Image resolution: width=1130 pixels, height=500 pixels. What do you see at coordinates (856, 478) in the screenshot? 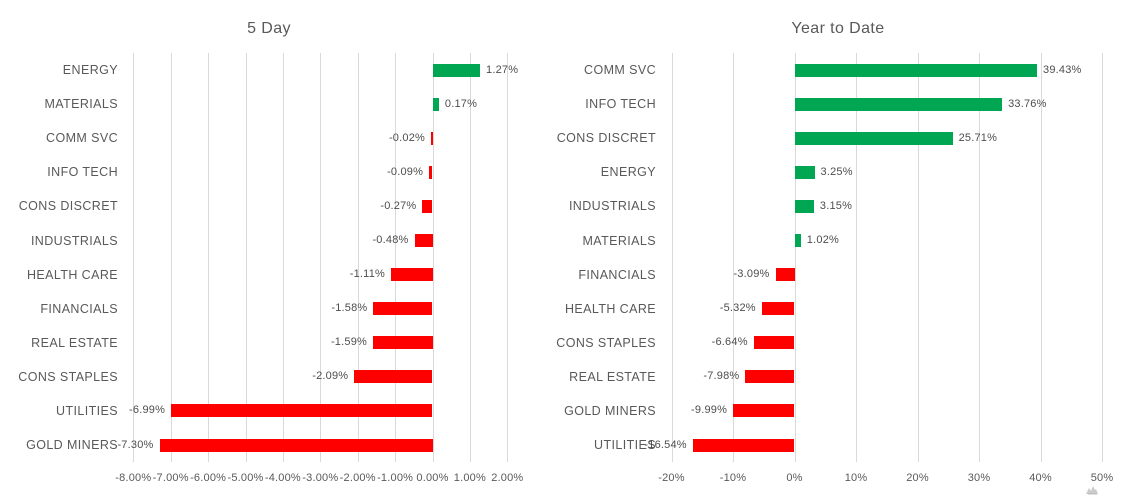
I see `x-axis-tick-label: 10%` at bounding box center [856, 478].